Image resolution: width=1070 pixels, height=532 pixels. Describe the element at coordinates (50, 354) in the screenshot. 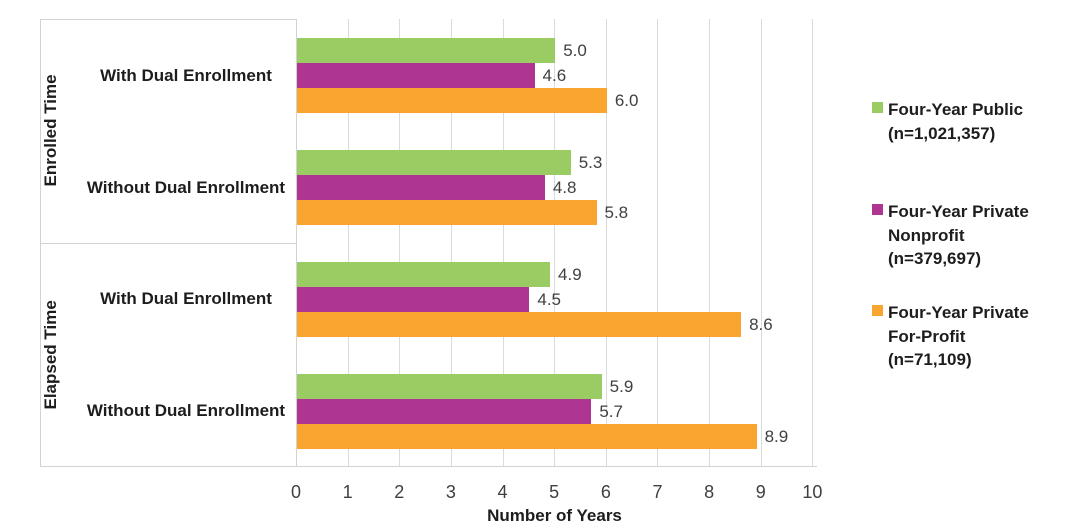

I see `section-label: Elapsed Time` at that location.